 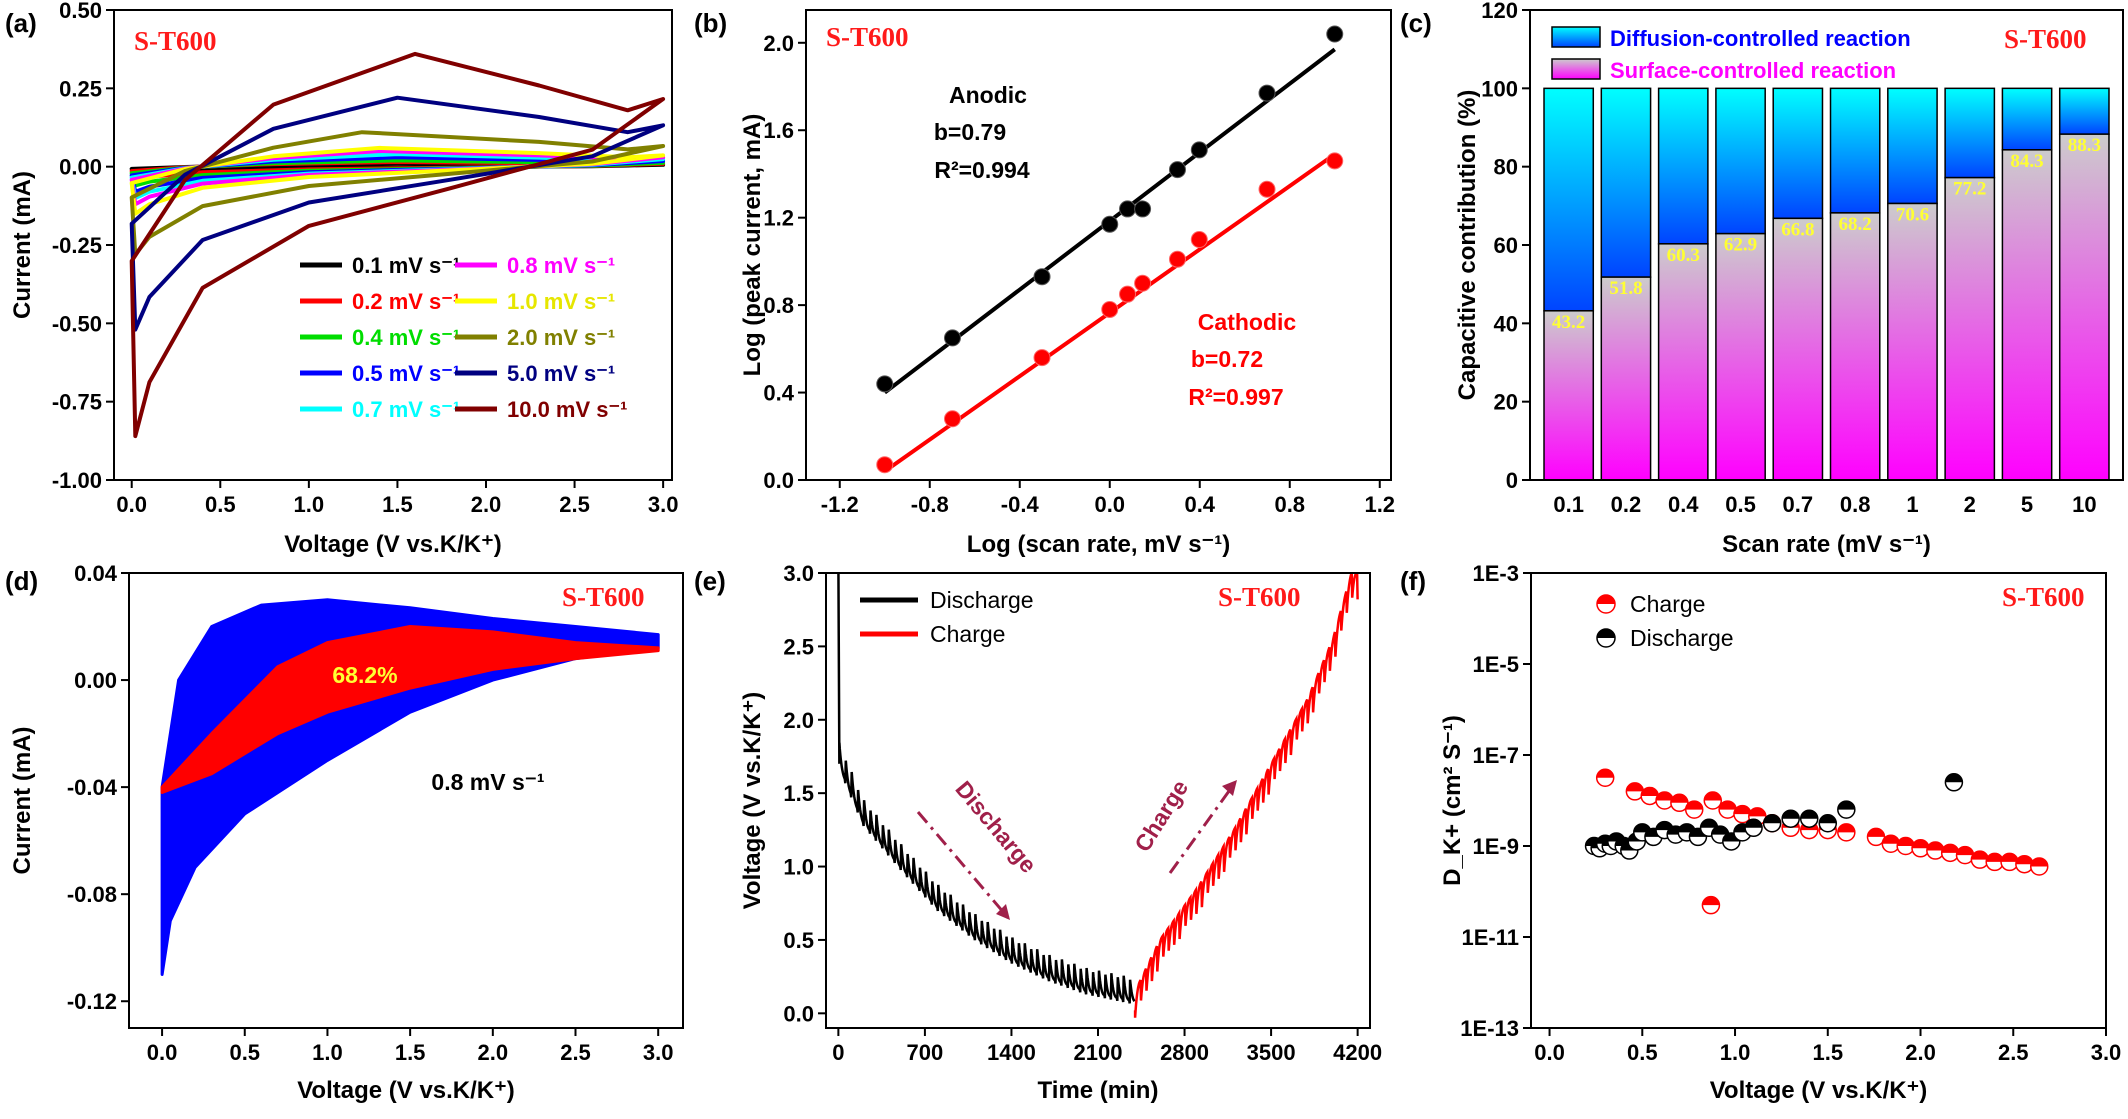 What do you see at coordinates (988, 95) in the screenshot?
I see `series-label: Anodic` at bounding box center [988, 95].